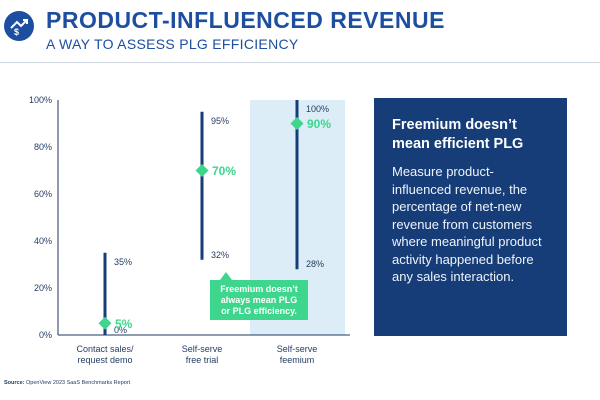 The image size is (600, 400). What do you see at coordinates (245, 20) in the screenshot?
I see `page-title: PRODUCT-INFLUENCED REVENUE` at bounding box center [245, 20].